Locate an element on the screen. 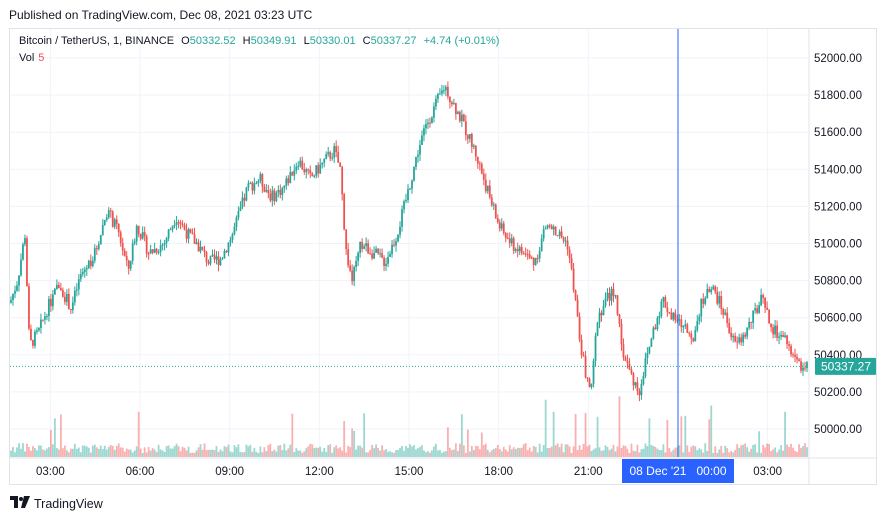 The width and height of the screenshot is (890, 521). symbol-name: Bitcoin / TetherUS, 1, BINANCE is located at coordinates (97, 41).